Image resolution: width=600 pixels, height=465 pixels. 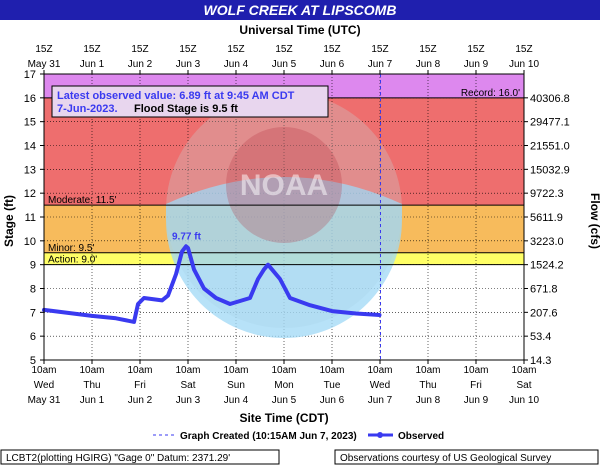 What do you see at coordinates (428, 400) in the screenshot?
I see `bottom-tick-date: Jun 8` at bounding box center [428, 400].